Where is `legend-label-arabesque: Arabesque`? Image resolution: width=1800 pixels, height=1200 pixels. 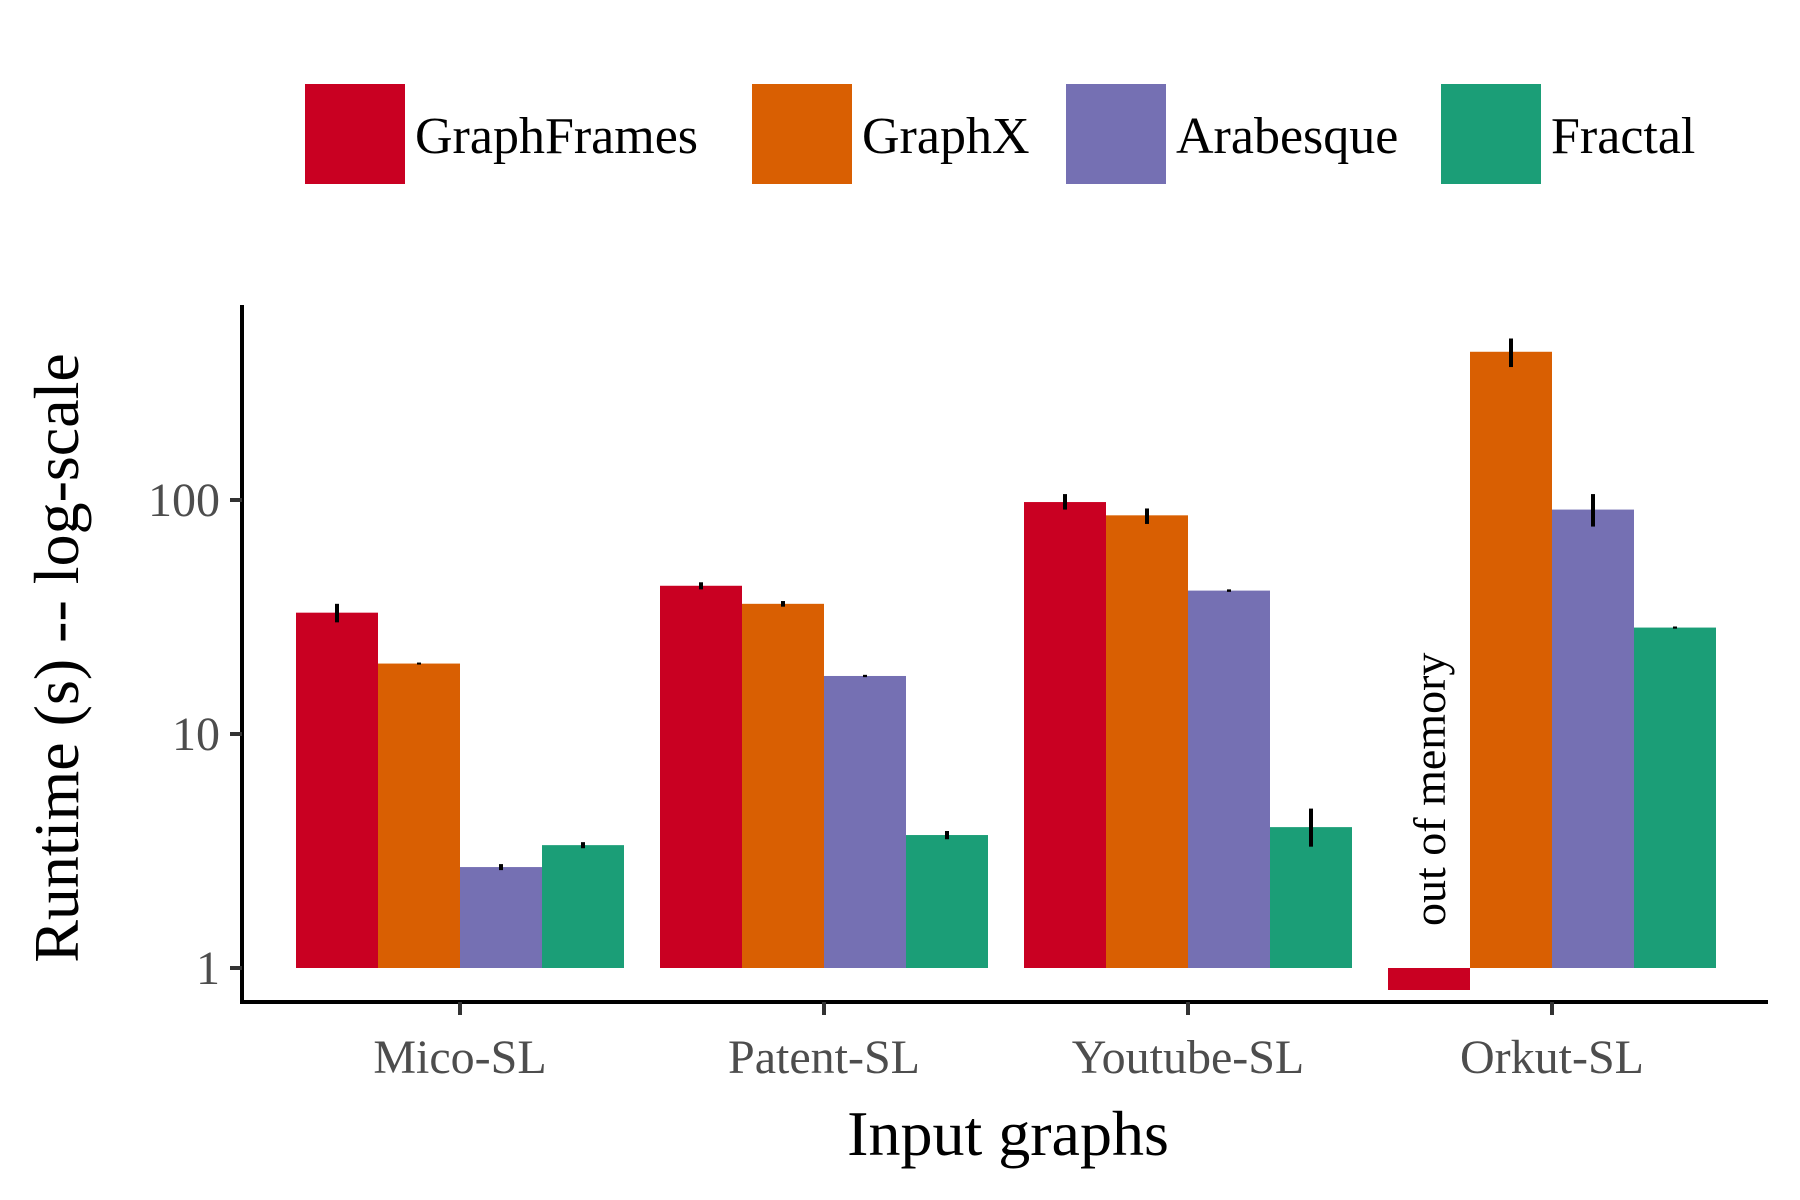
legend-label-arabesque: Arabesque is located at coordinates (1287, 136).